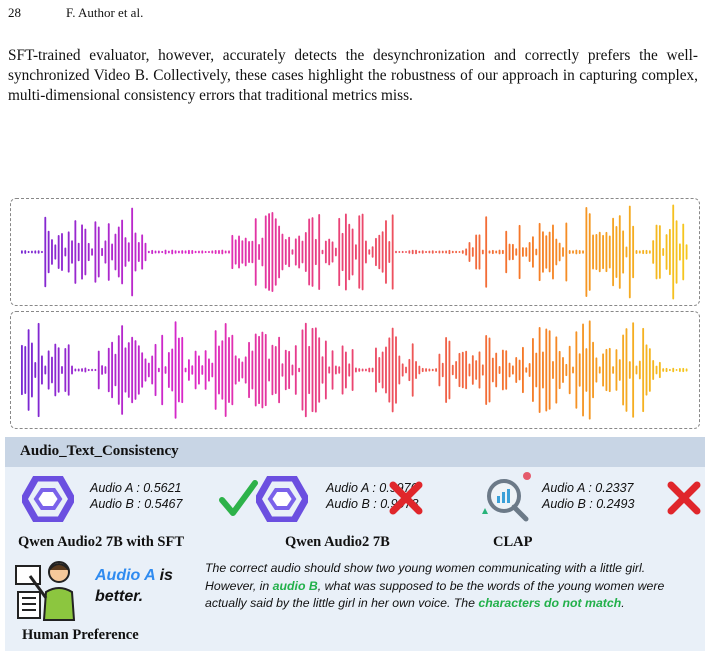  I want to click on human-icon, so click(45, 591).